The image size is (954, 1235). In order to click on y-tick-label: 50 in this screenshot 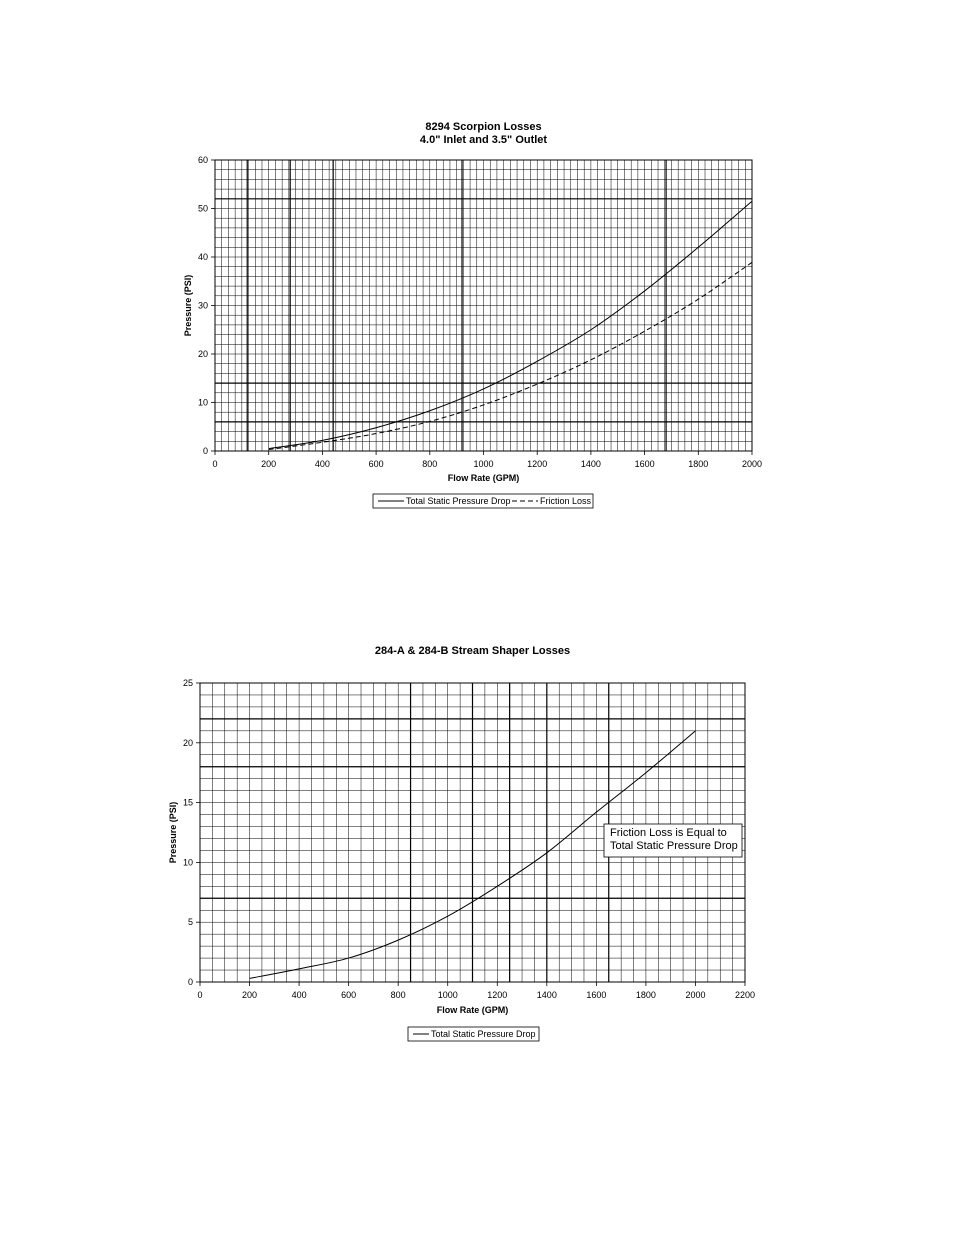, I will do `click(203, 209)`.